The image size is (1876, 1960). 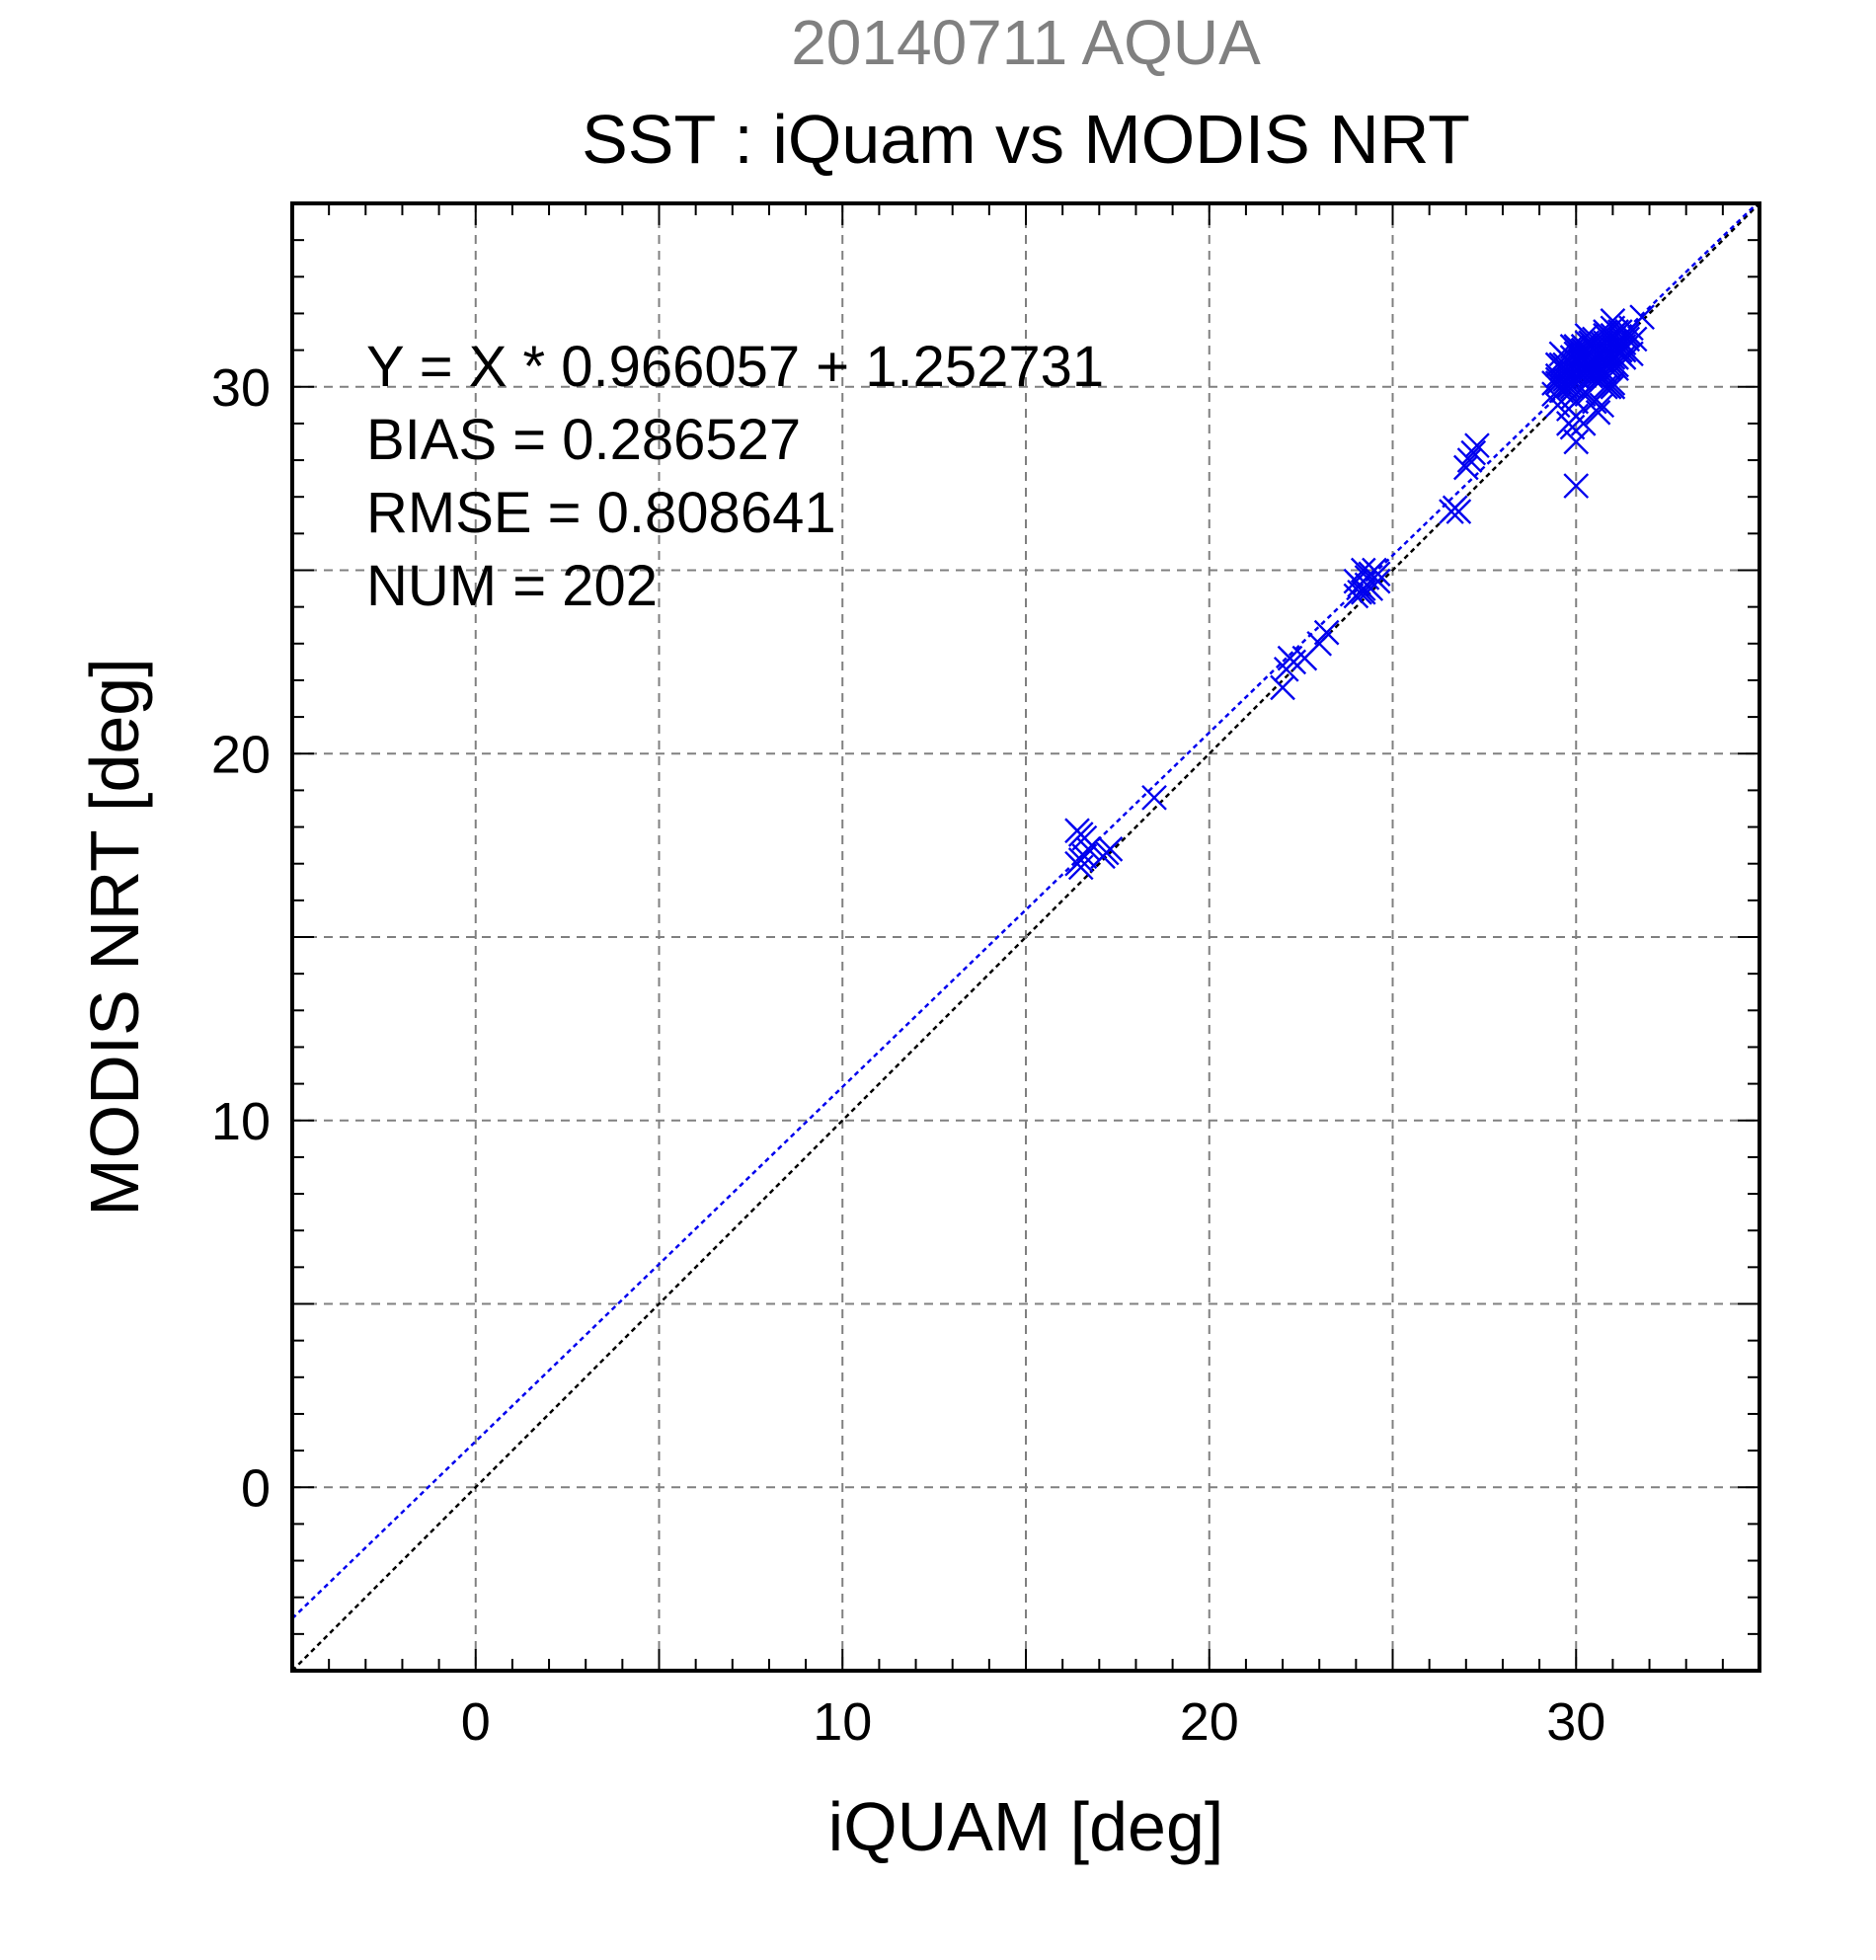 What do you see at coordinates (1026, 1827) in the screenshot?
I see `x-axis-label: iQUAM [deg]` at bounding box center [1026, 1827].